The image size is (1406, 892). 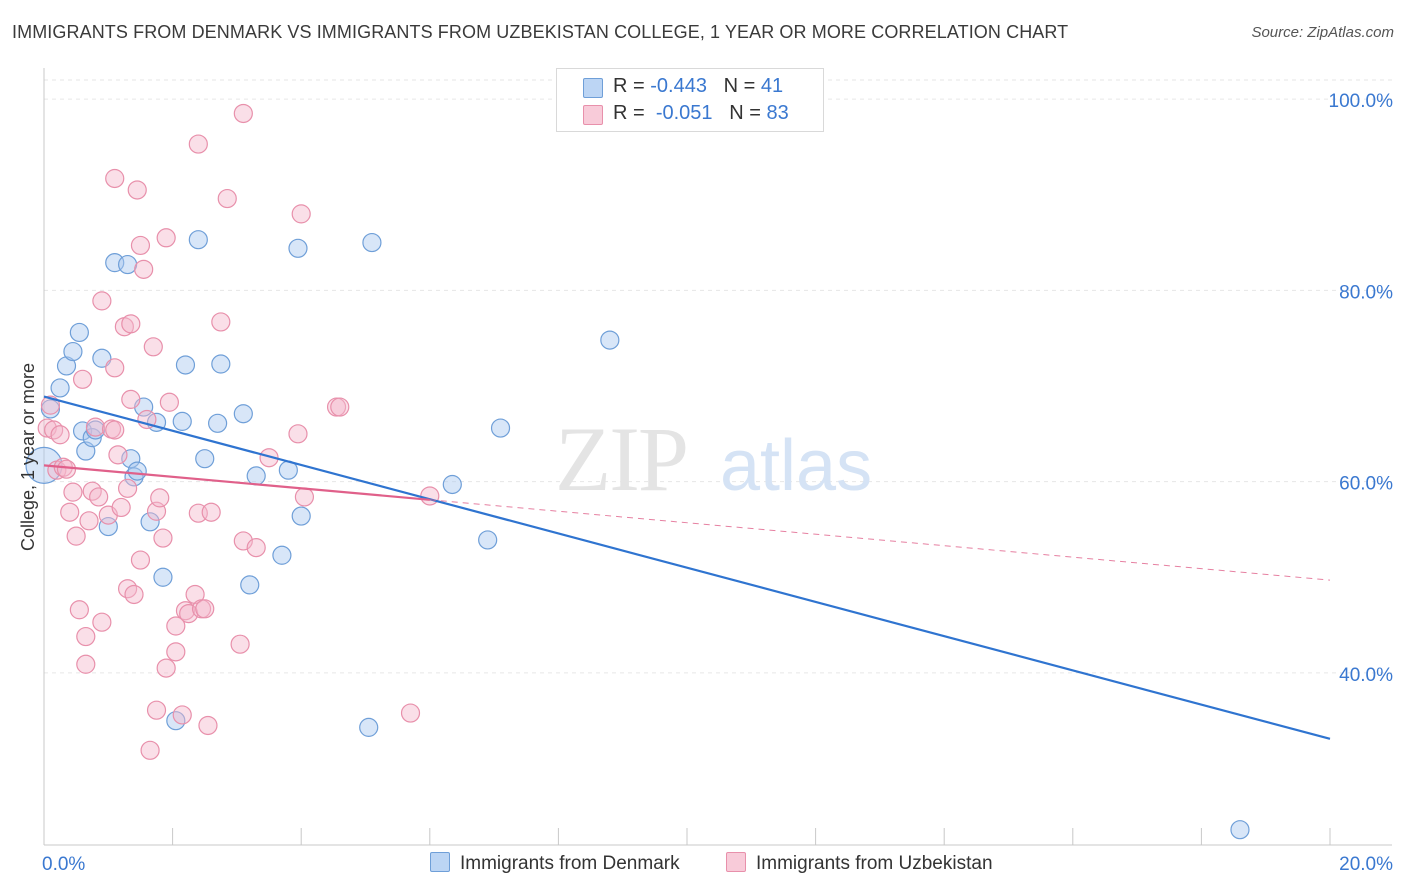 I want to click on series-legend-label-uzbekistan: Immigrants from Uzbekistan, so click(x=874, y=863).